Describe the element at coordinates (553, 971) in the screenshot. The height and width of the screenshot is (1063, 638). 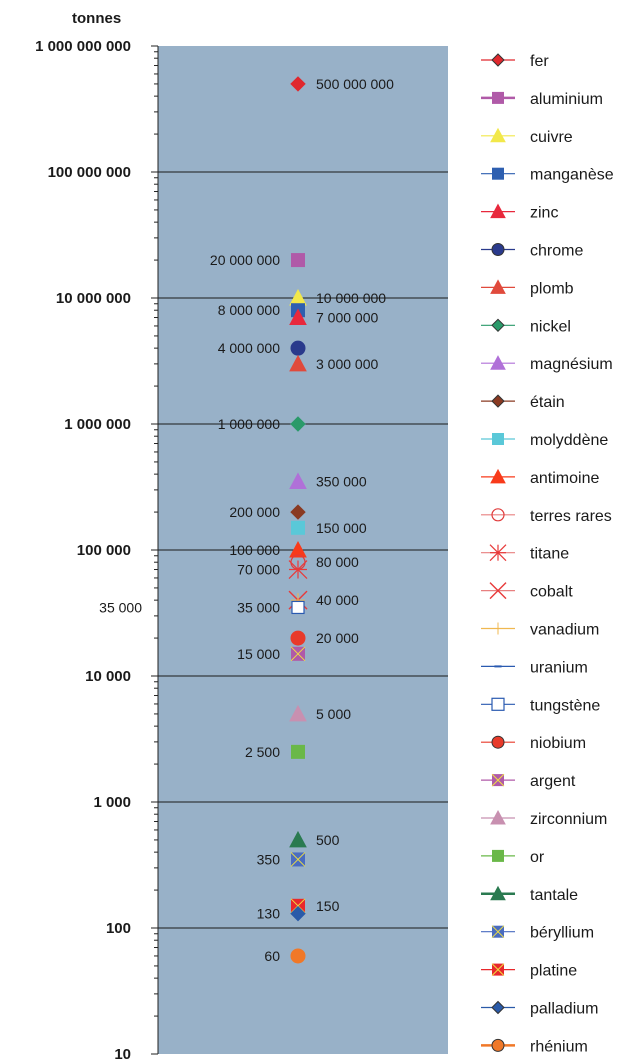
I see `legend-label: platine` at that location.